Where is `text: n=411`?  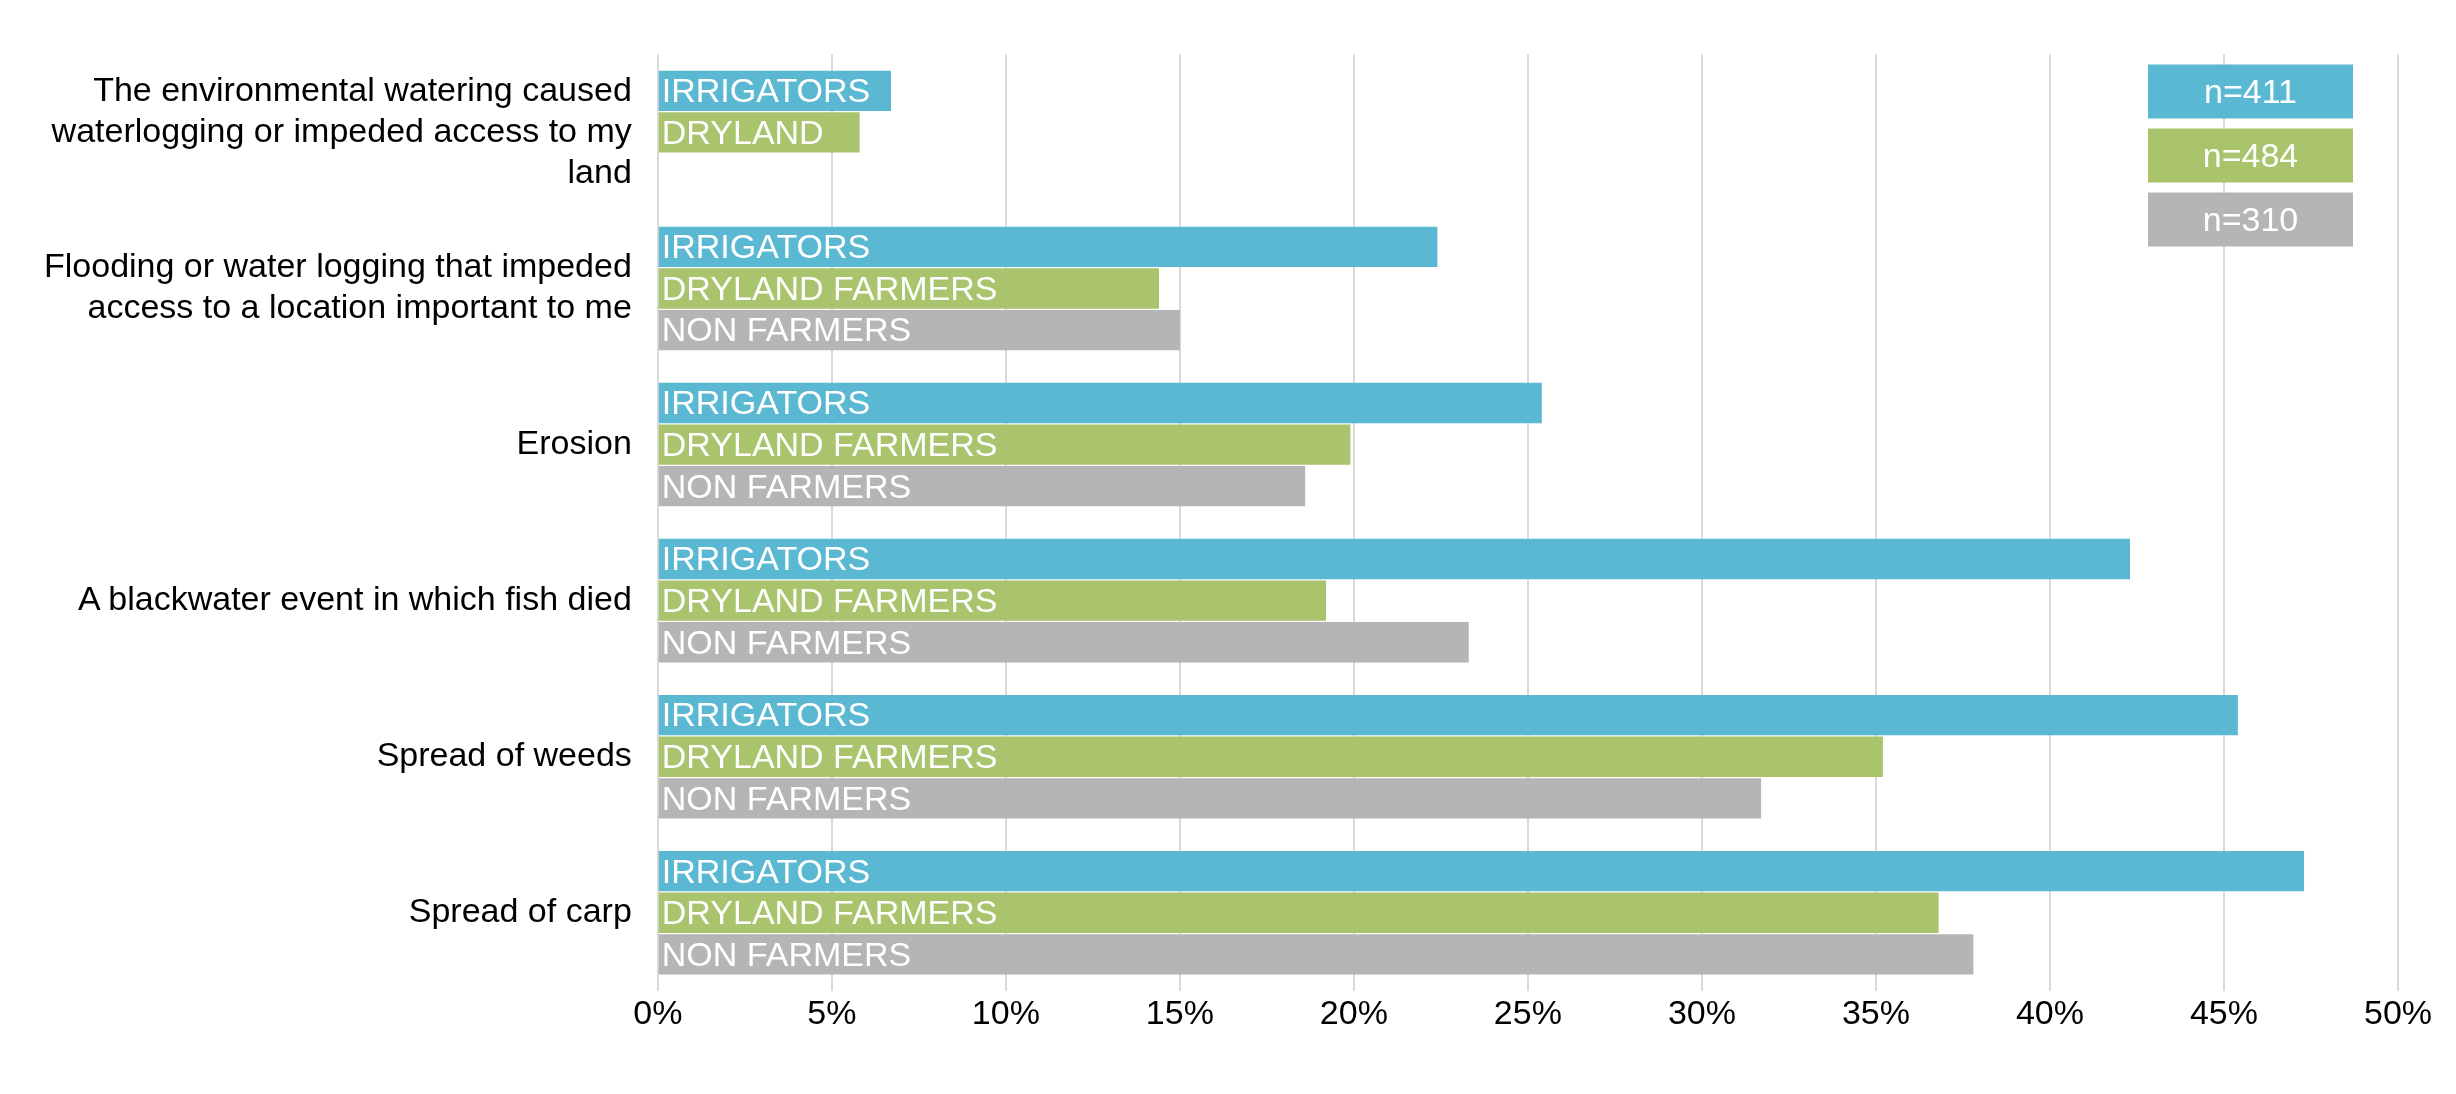
text: n=411 is located at coordinates (2250, 90).